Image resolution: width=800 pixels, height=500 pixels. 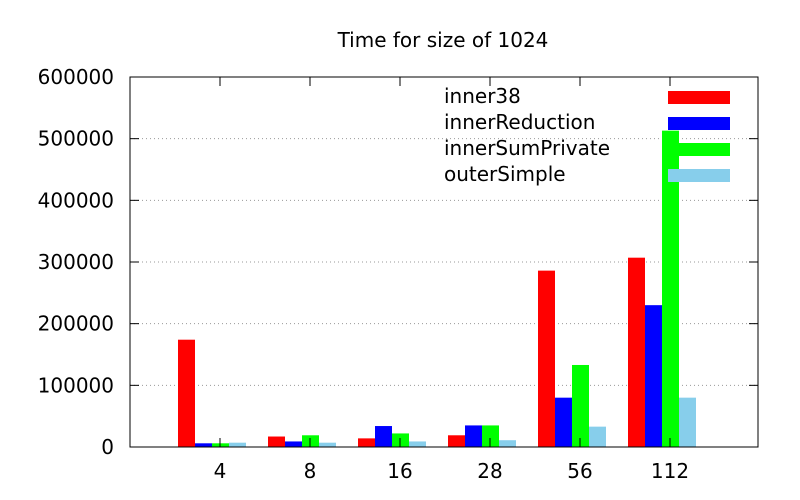 I want to click on legend-label-inner38: inner38, so click(x=482, y=96).